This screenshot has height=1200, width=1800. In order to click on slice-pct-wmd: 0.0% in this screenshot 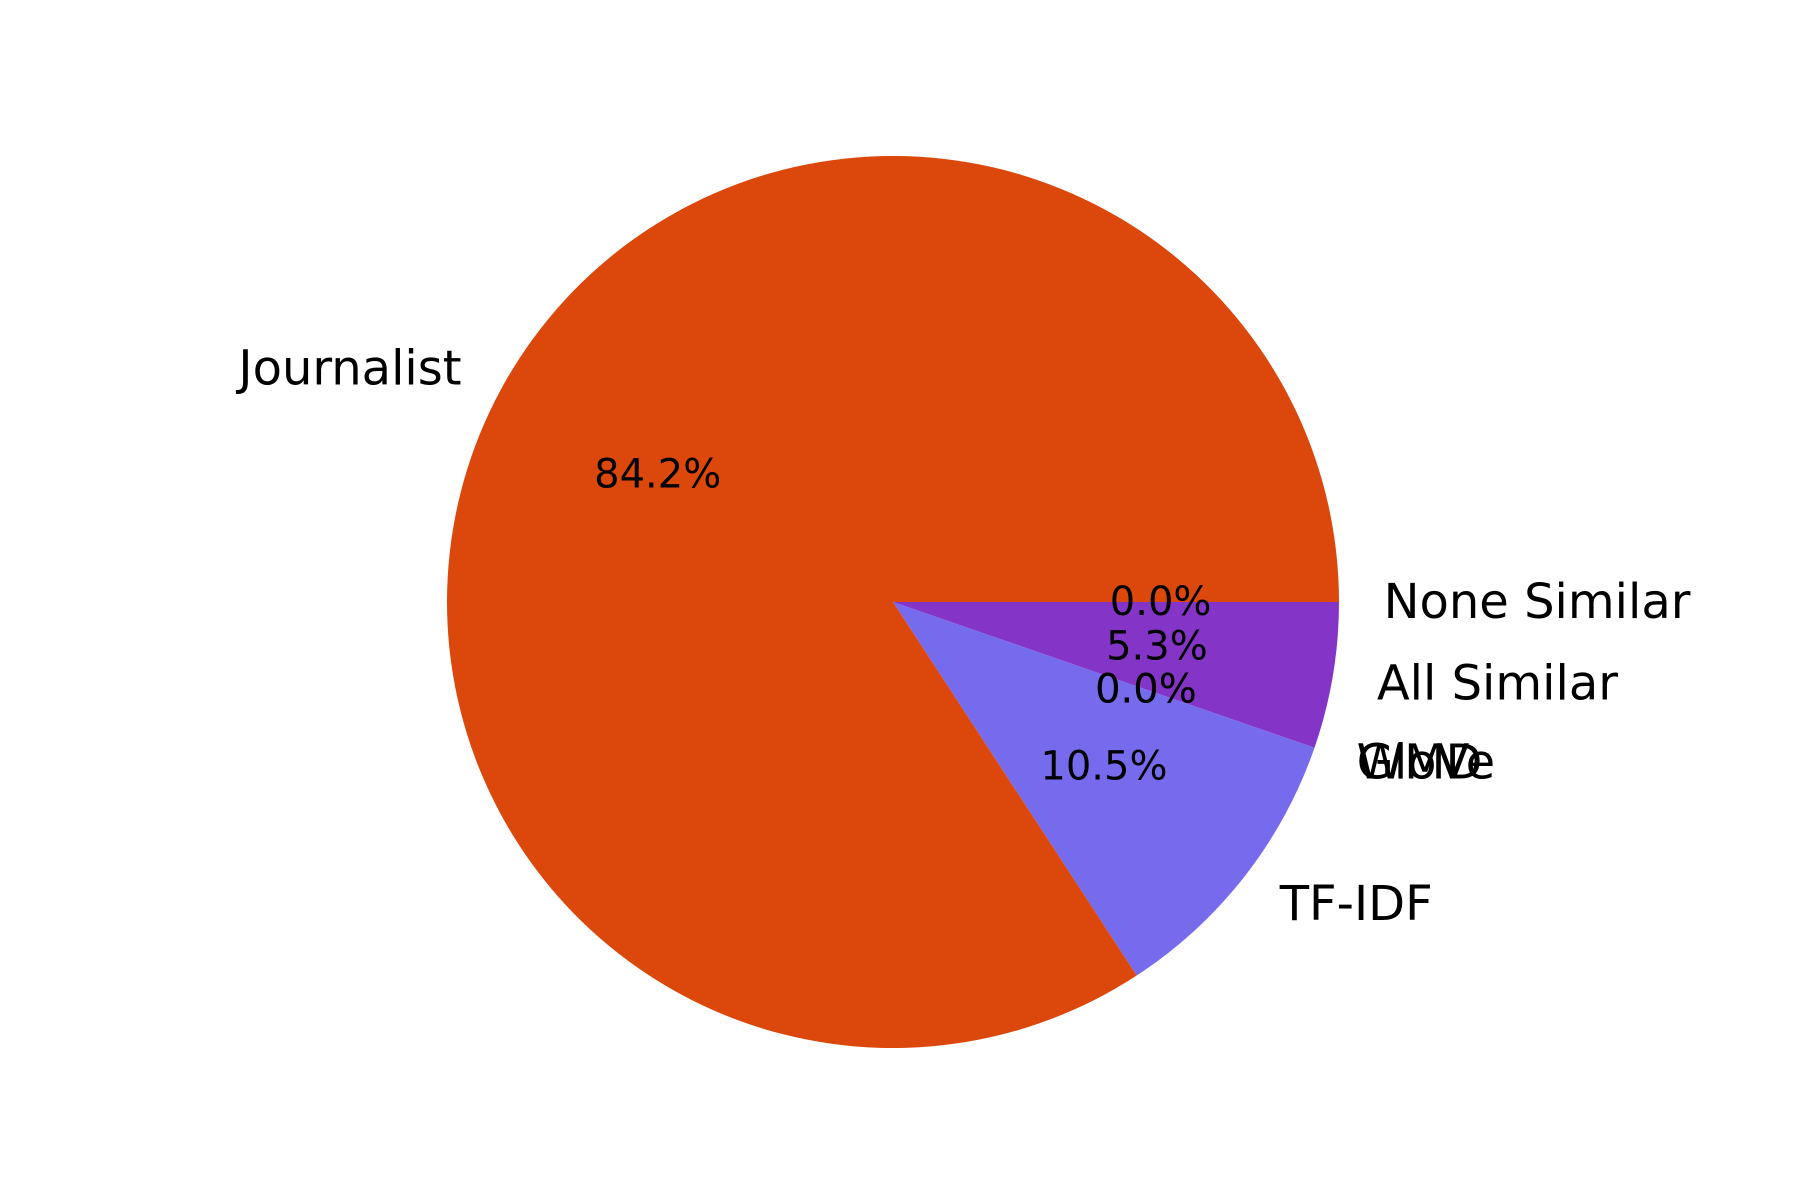, I will do `click(1146, 689)`.